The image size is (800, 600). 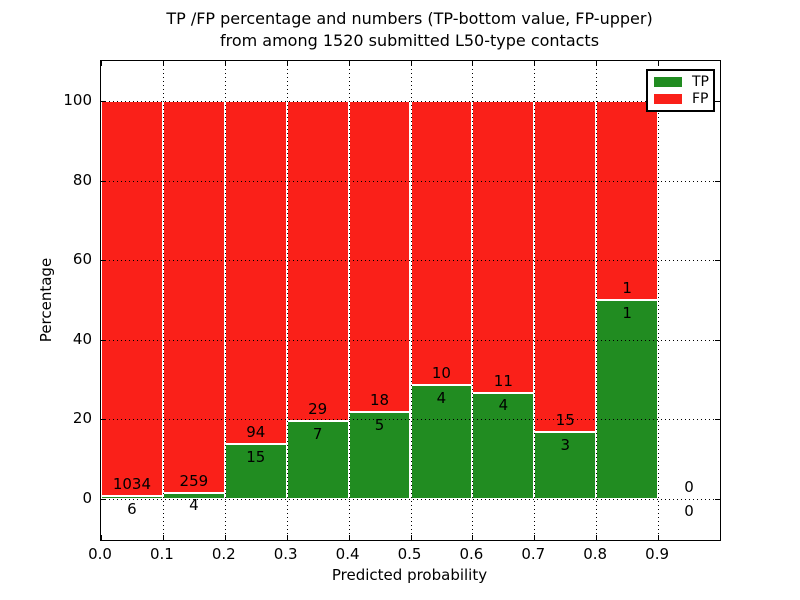 What do you see at coordinates (77, 100) in the screenshot?
I see `y-tick-label: 100` at bounding box center [77, 100].